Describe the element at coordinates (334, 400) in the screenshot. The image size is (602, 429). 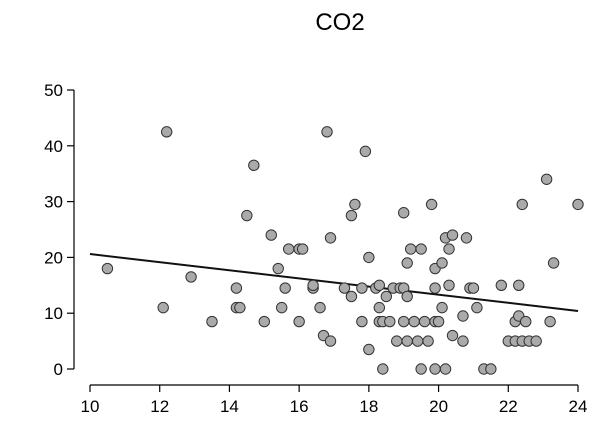
I see `x-axis: 10 12 14 16 18 20 22 24` at that location.